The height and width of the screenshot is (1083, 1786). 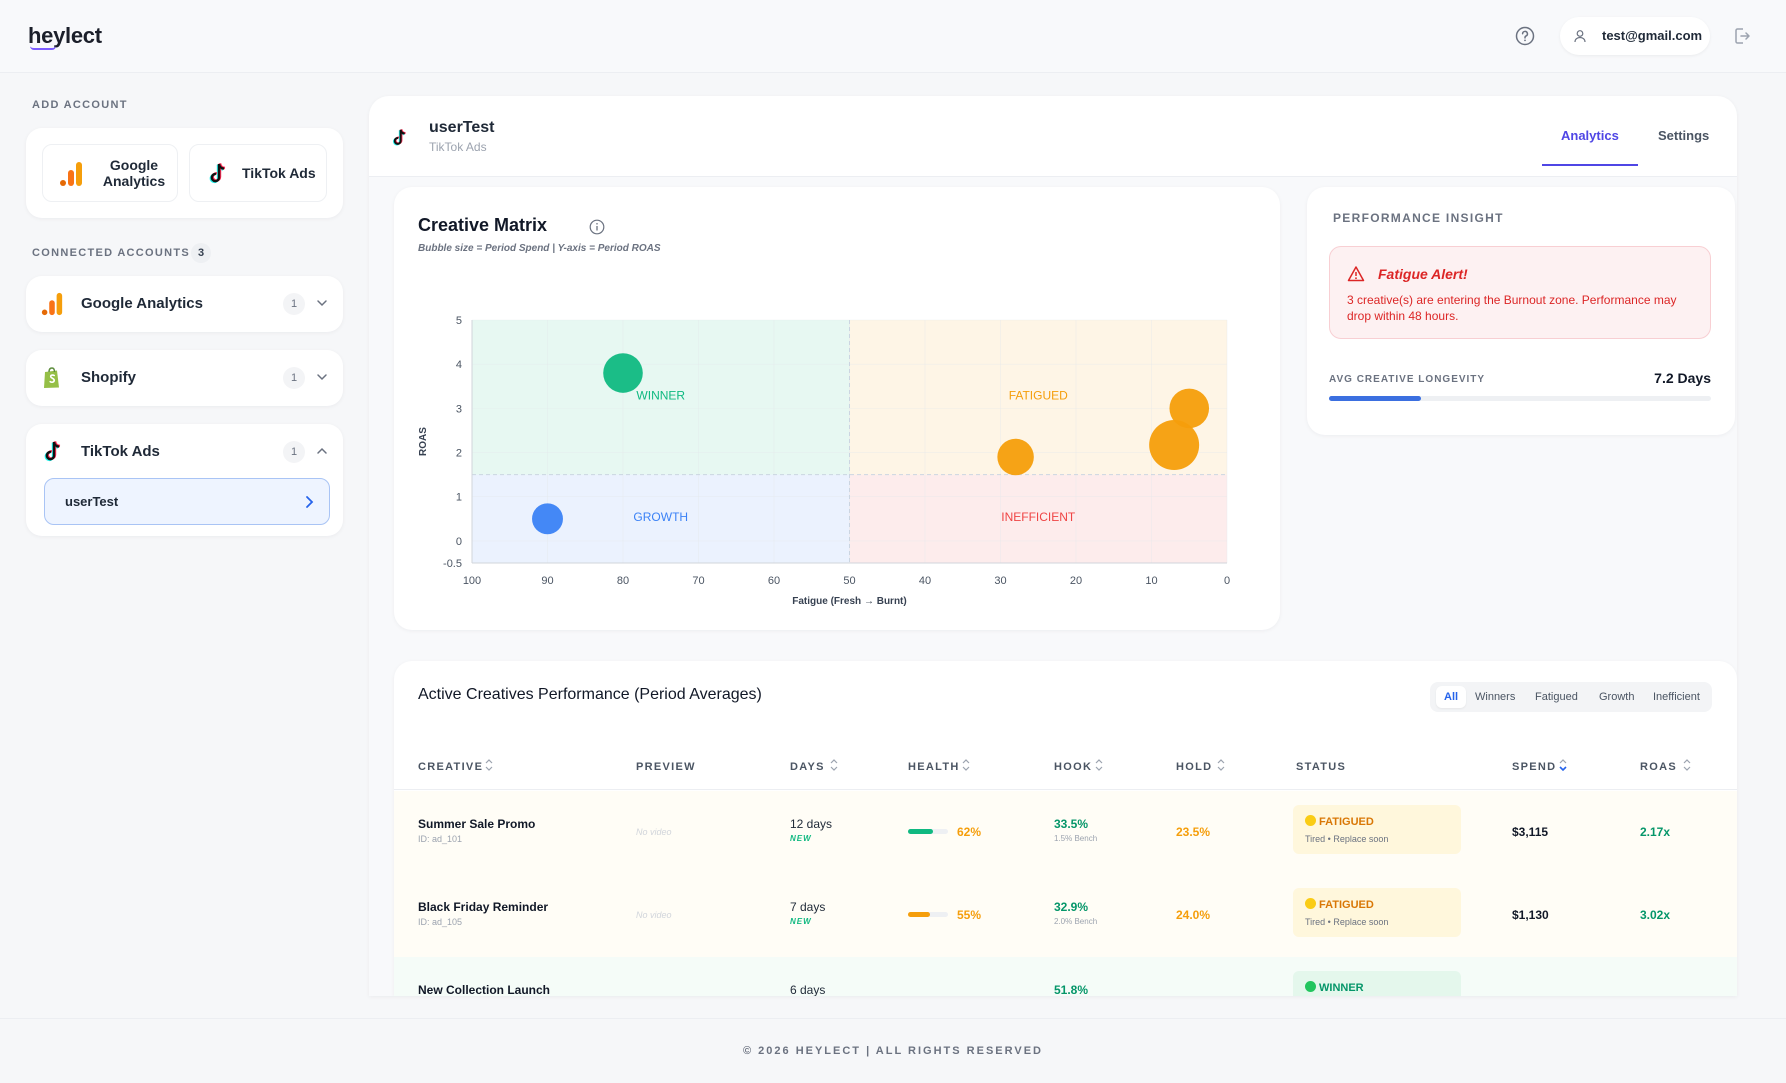 I want to click on creative-name: Black Friday Reminder, so click(x=483, y=907).